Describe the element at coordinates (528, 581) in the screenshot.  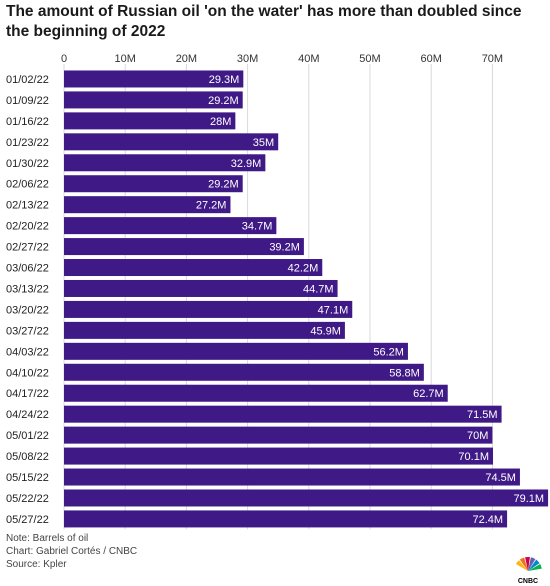
I see `logo-text: CNBC` at that location.